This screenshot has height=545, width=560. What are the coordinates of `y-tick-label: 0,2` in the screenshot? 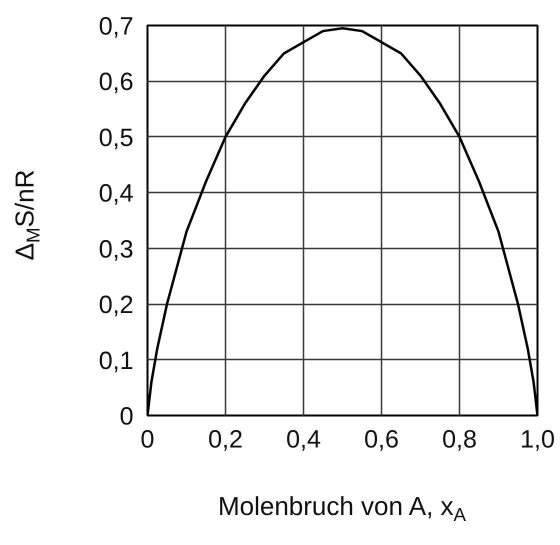 It's located at (116, 305).